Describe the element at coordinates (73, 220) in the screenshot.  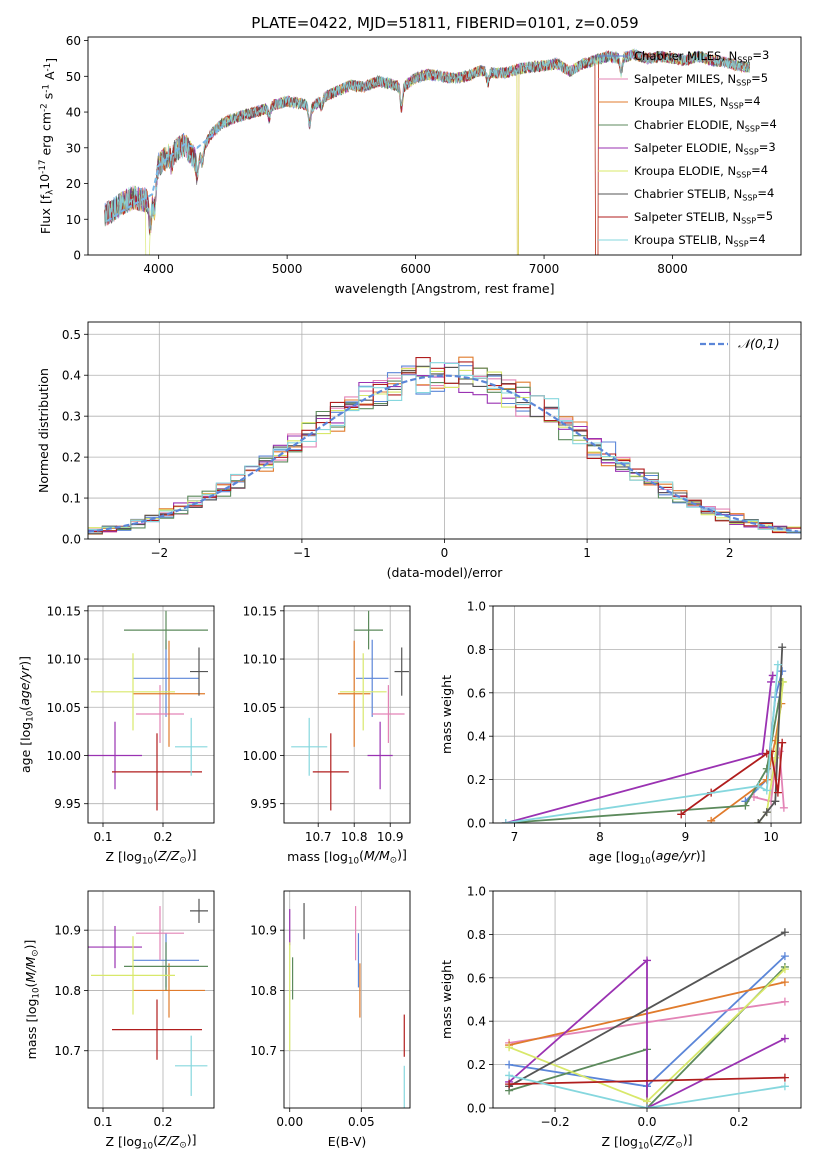
I see `y-tick-label: 10` at that location.